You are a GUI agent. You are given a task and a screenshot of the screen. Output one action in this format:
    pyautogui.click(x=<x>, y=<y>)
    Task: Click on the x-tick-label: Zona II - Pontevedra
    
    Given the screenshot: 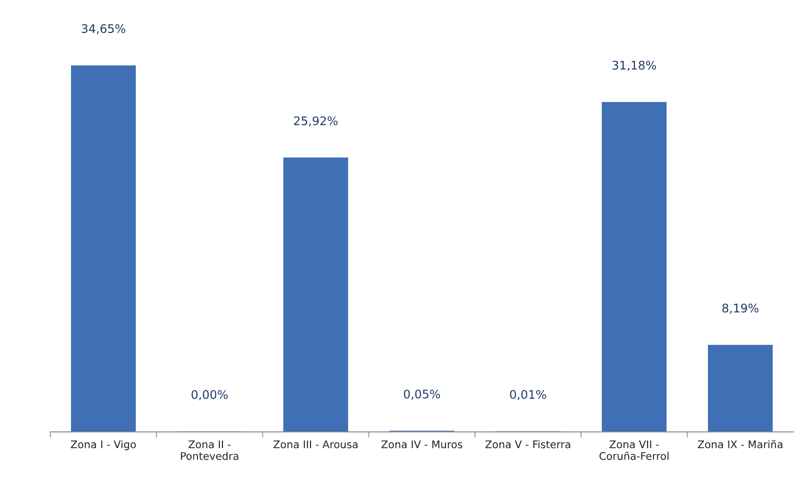 What is the action you would take?
    pyautogui.click(x=209, y=450)
    